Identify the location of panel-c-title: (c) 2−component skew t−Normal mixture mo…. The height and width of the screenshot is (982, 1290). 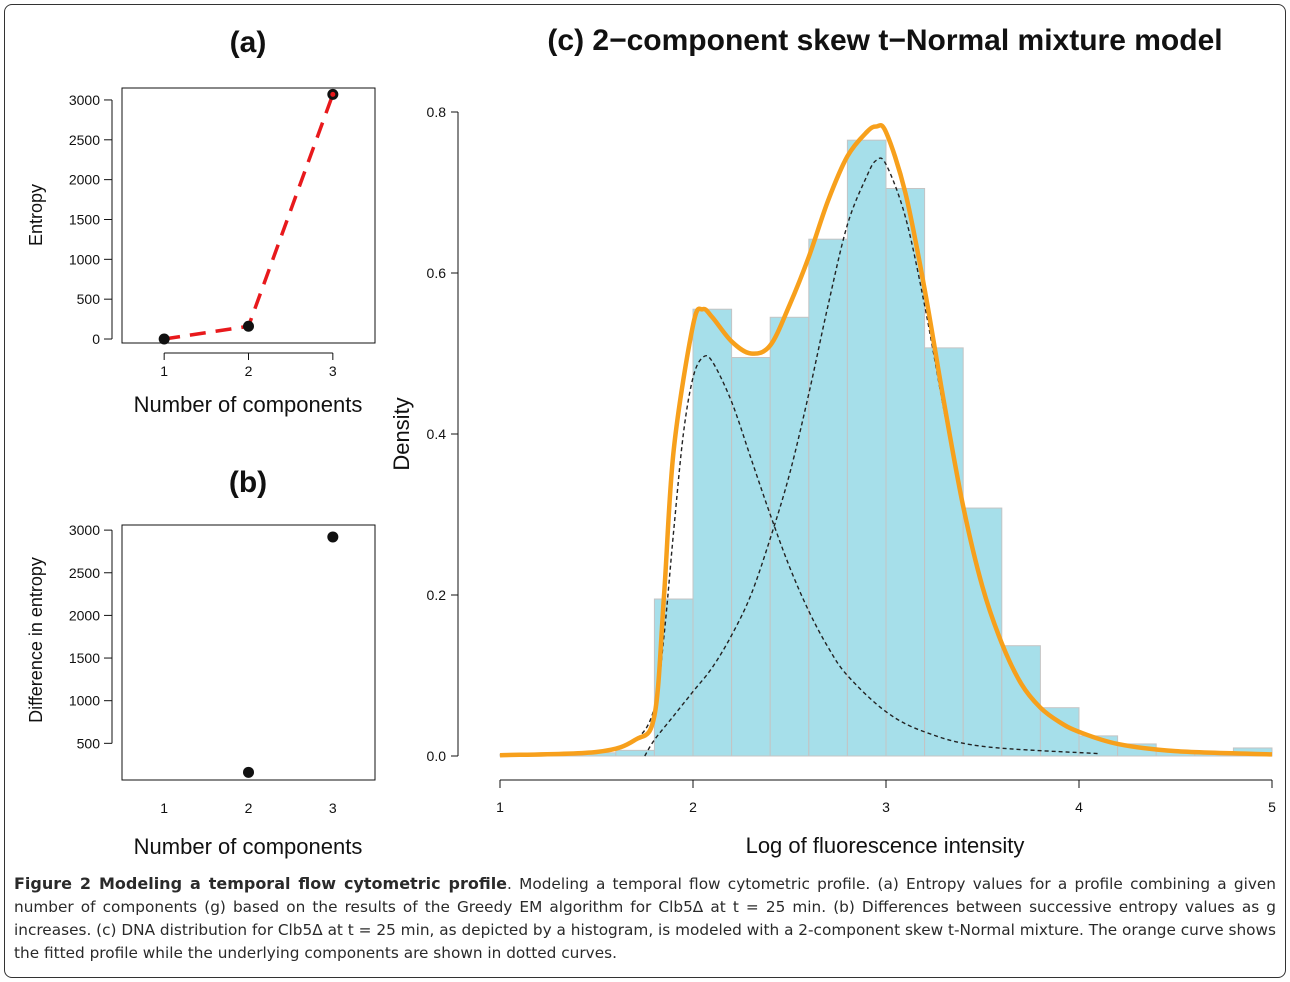
(884, 40).